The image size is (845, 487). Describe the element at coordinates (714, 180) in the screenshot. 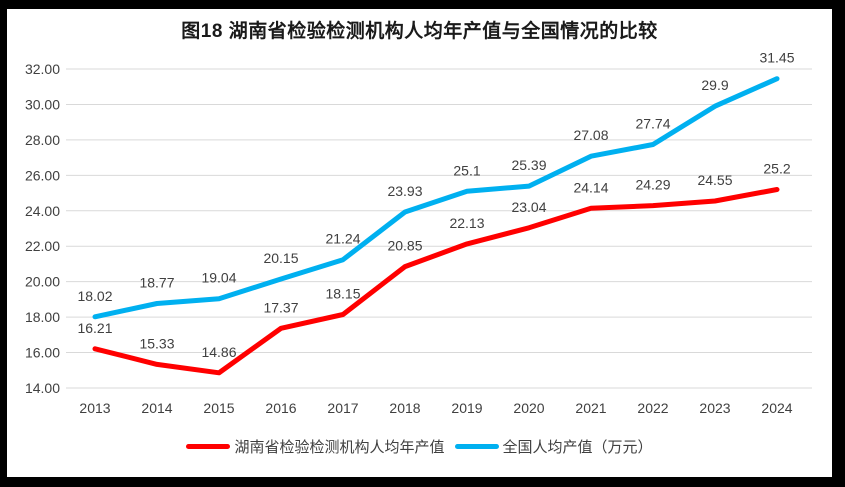

I see `data-label: 24.55` at that location.